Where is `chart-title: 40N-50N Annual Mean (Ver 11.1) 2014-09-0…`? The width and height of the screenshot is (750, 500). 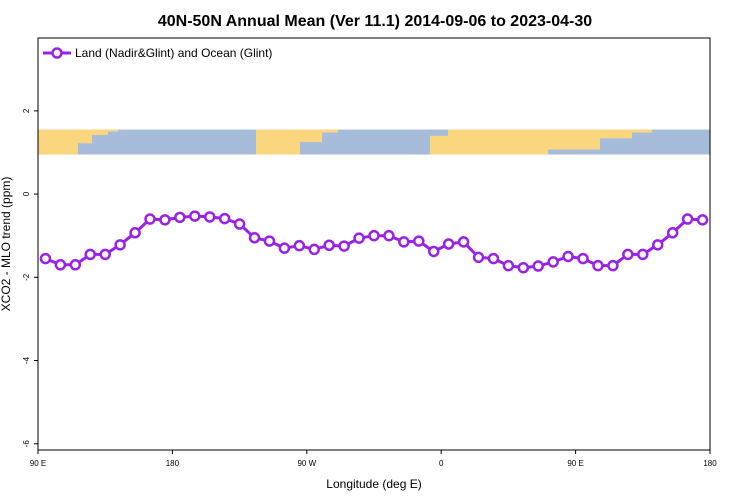 chart-title: 40N-50N Annual Mean (Ver 11.1) 2014-09-0… is located at coordinates (375, 21).